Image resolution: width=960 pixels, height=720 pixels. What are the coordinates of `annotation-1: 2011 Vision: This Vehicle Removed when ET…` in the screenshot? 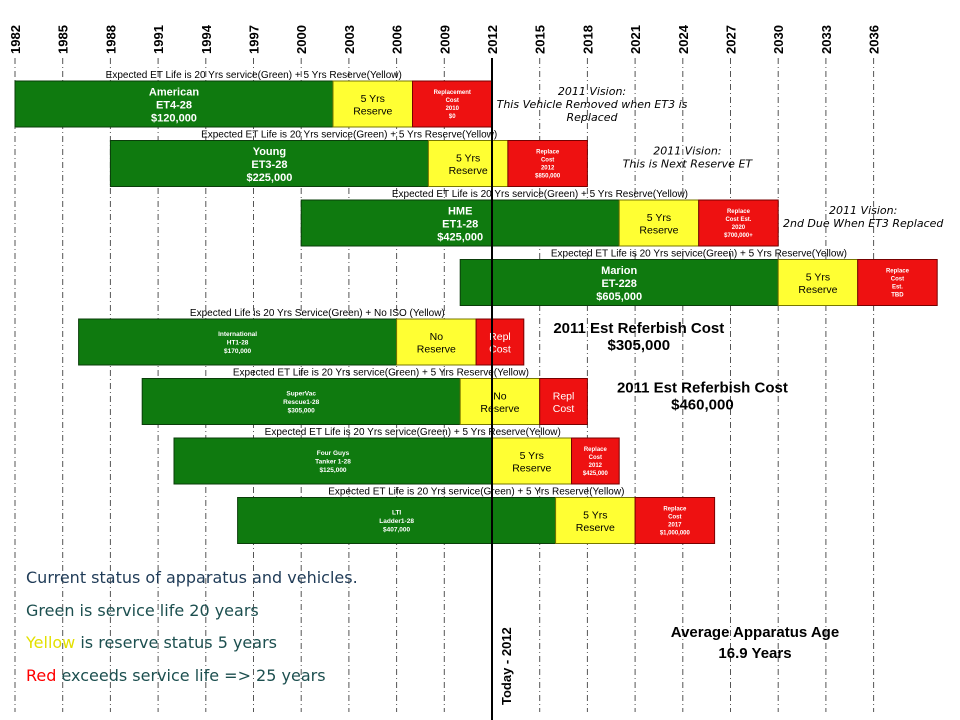 It's located at (592, 104).